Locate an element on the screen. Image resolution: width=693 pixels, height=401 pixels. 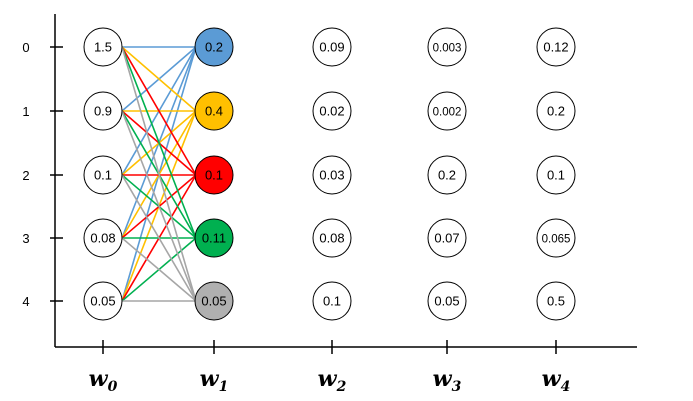
node-w2-row-0: 0.09 is located at coordinates (332, 47).